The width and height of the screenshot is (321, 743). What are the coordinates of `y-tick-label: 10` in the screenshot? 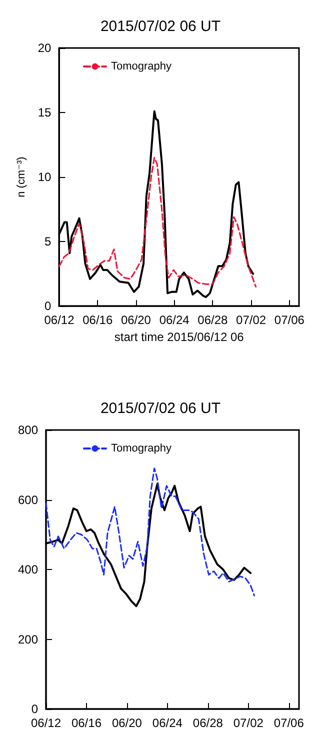 It's located at (45, 177).